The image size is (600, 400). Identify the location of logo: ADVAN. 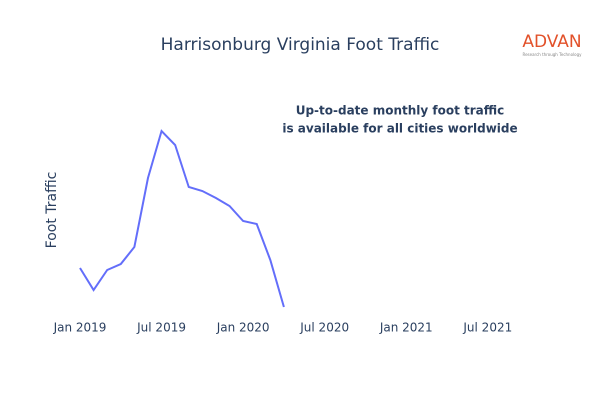
(551, 42).